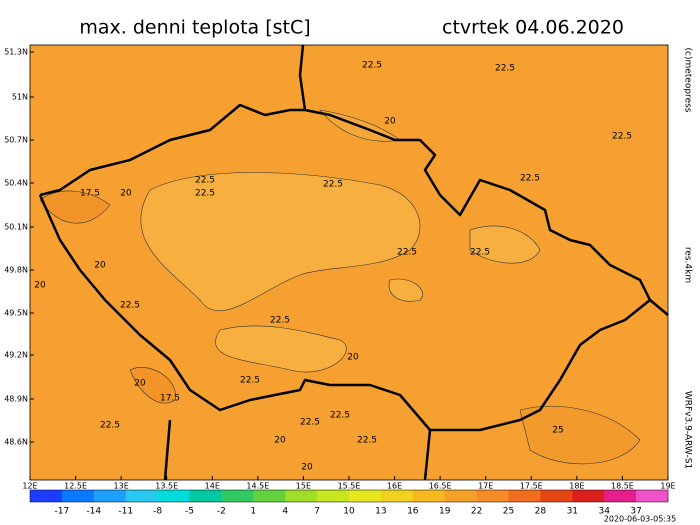 The height and width of the screenshot is (525, 700). What do you see at coordinates (93, 512) in the screenshot?
I see `colorbar-label: -14` at bounding box center [93, 512].